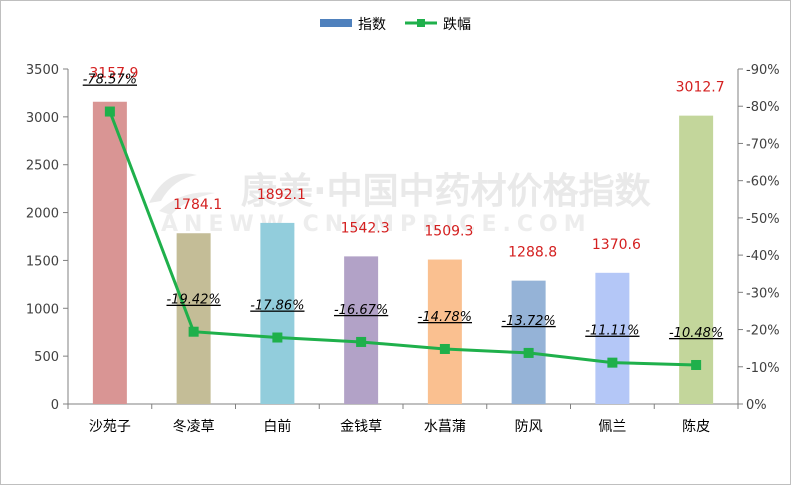 This screenshot has height=486, width=791. What do you see at coordinates (281, 195) in the screenshot?
I see `bar-value-label: 1892.1` at bounding box center [281, 195].